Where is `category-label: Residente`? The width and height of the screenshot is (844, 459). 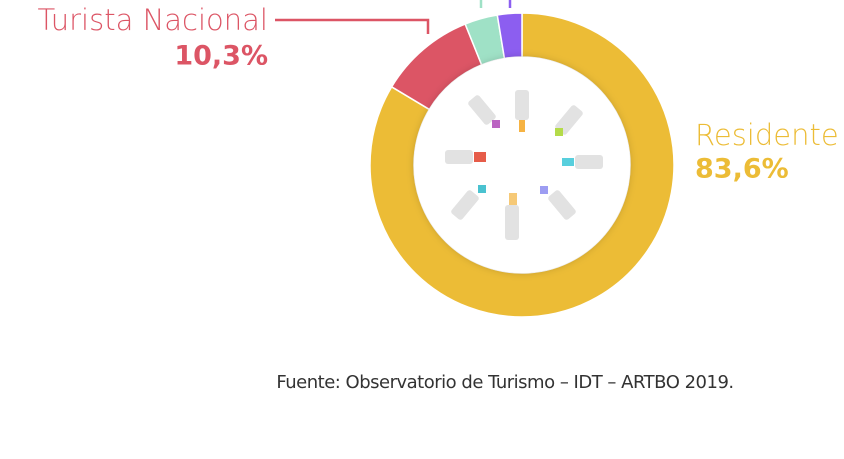 category-label: Residente is located at coordinates (767, 135).